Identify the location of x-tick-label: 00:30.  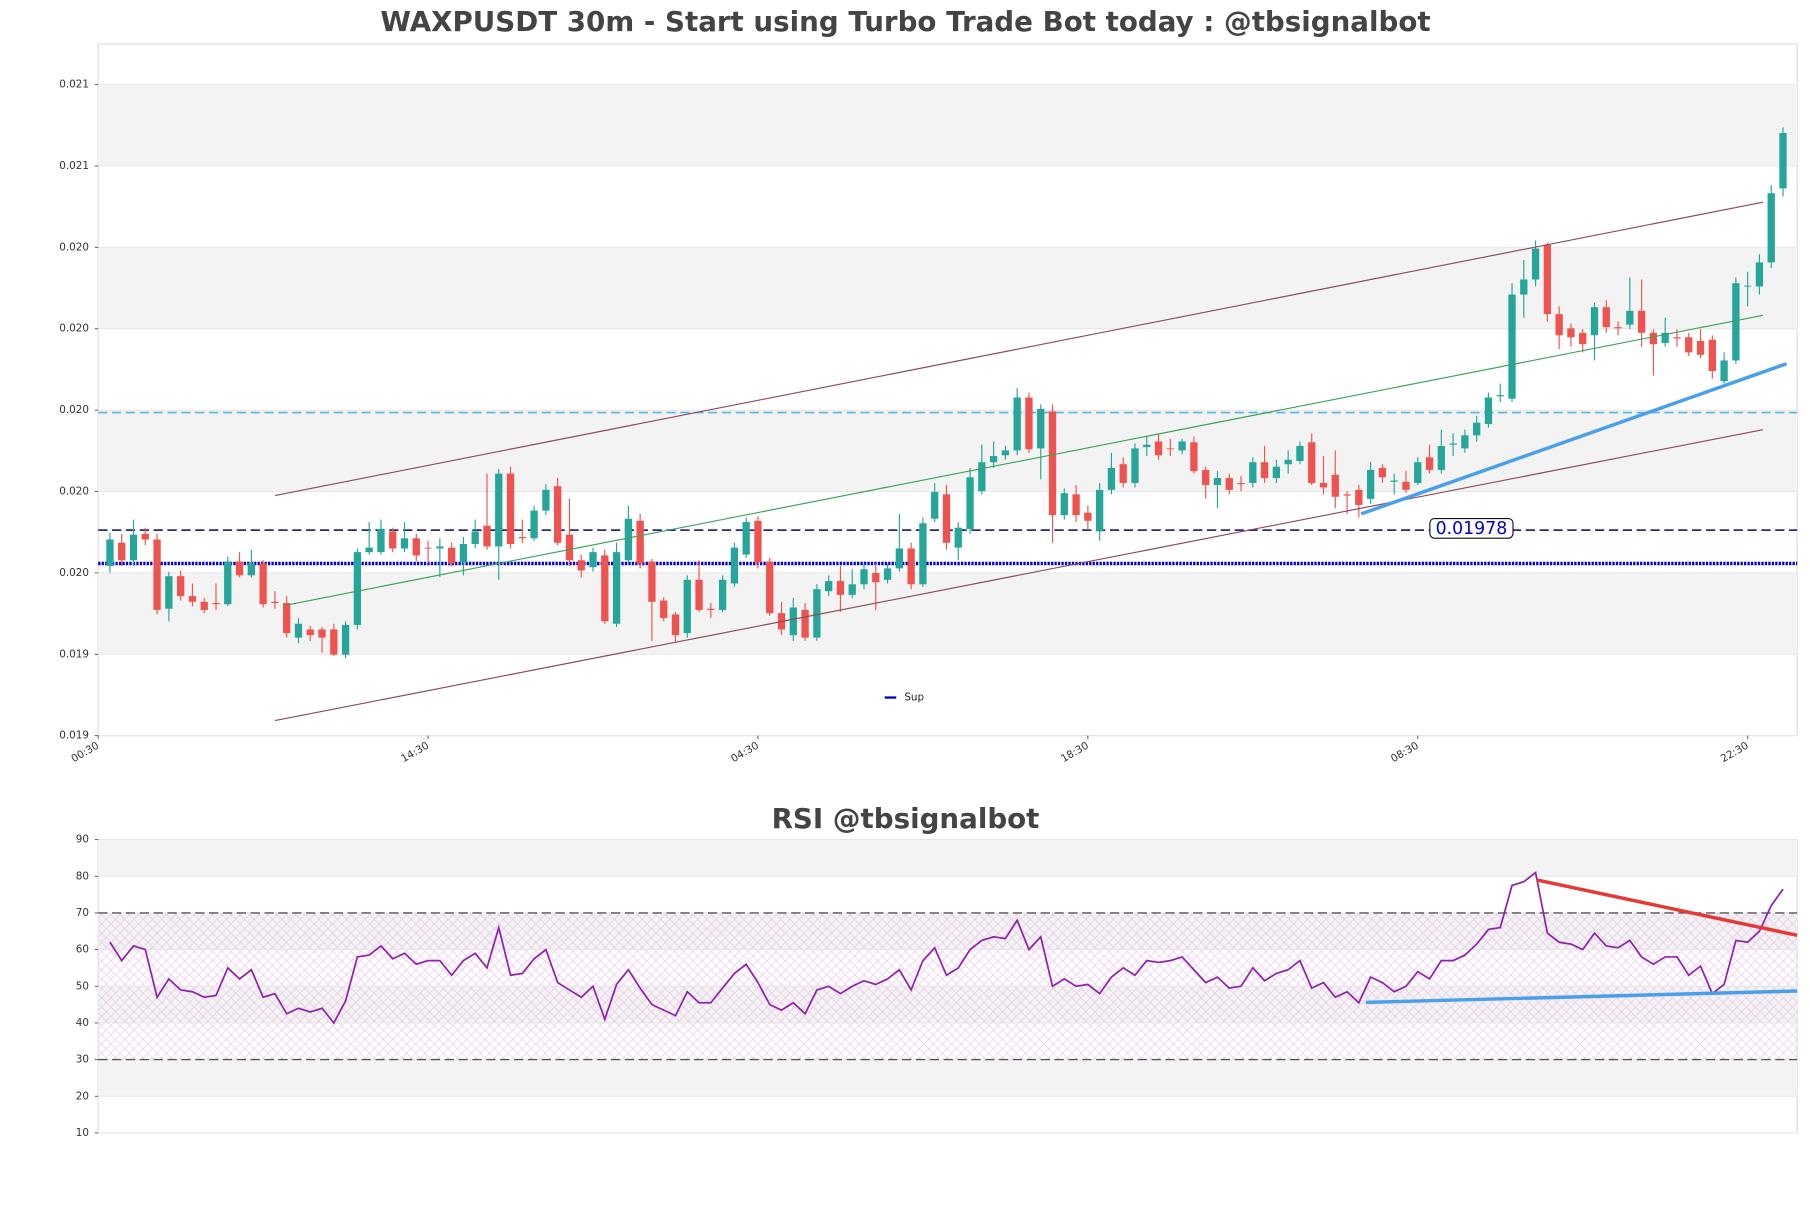
(85, 752).